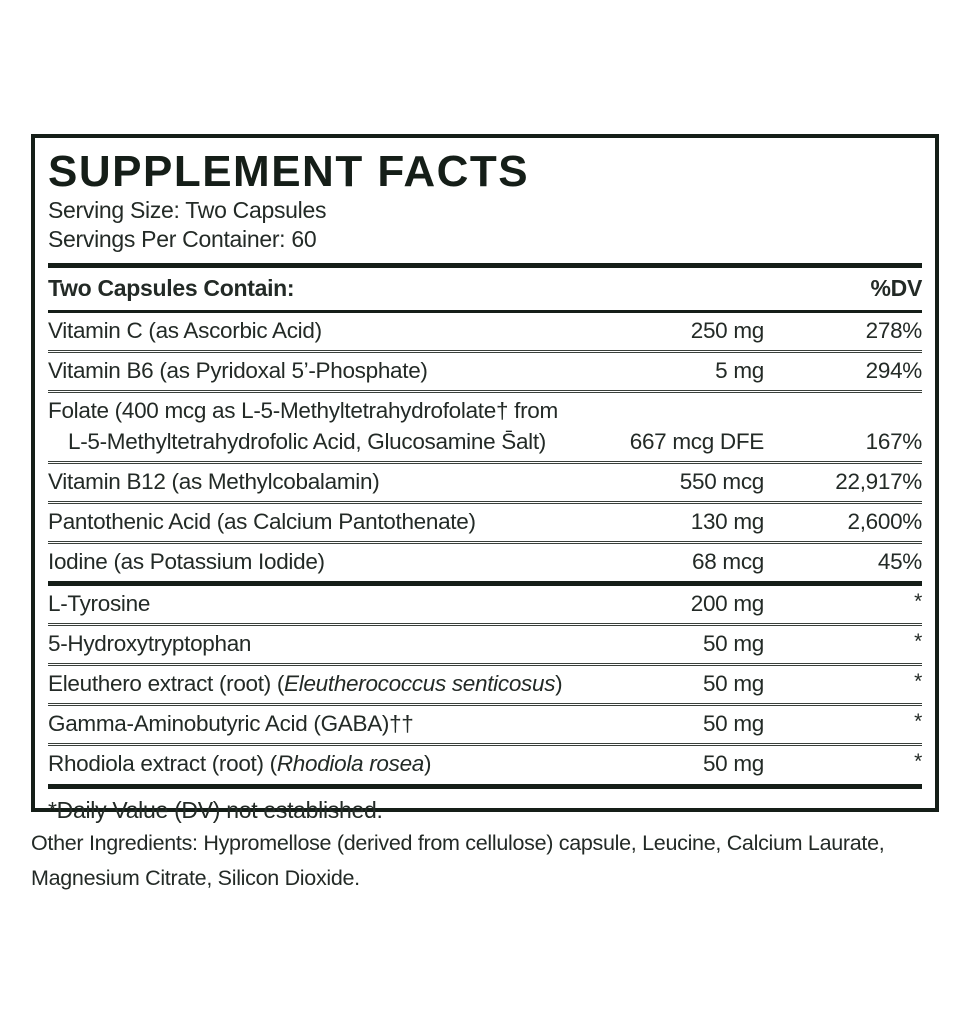 The image size is (964, 1036). I want to click on ingredient-amount: 200 mg, so click(727, 603).